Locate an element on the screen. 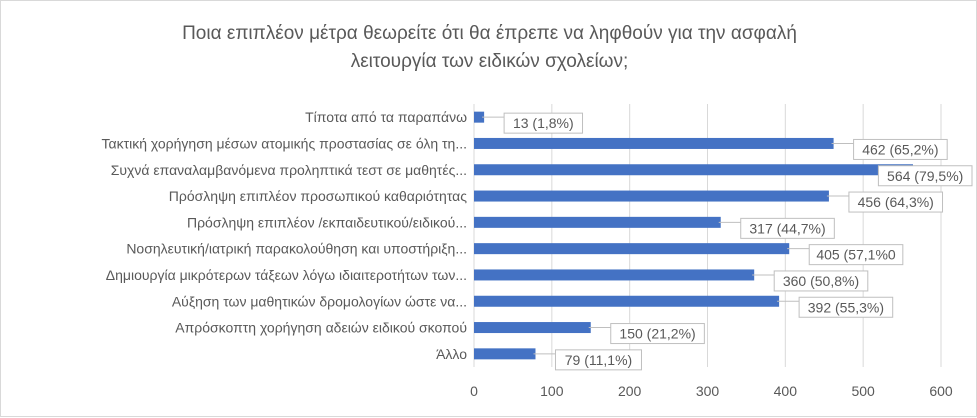  x-tick-label: 0 is located at coordinates (474, 391).